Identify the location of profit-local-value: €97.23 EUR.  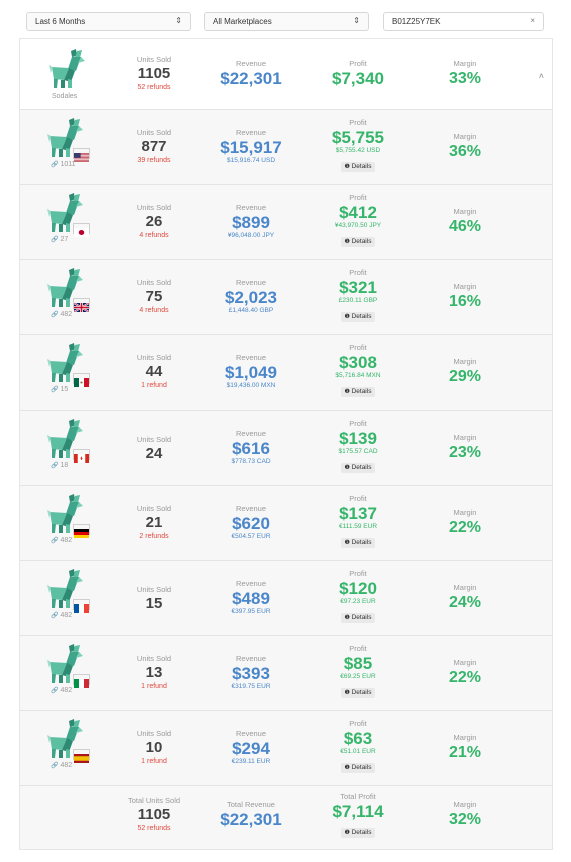
(358, 601).